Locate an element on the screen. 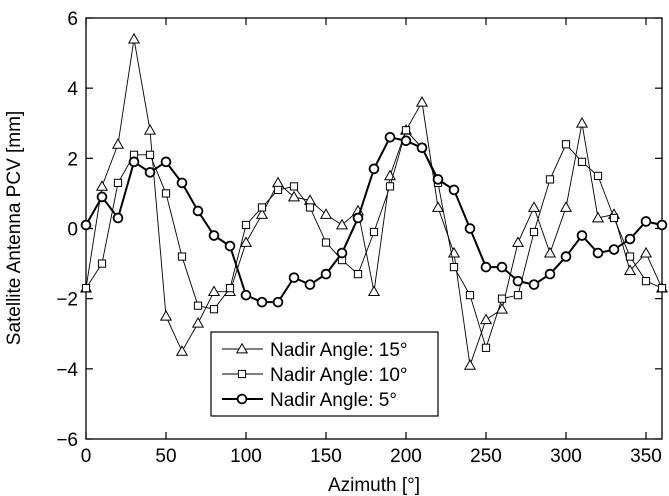  legend-item: Nadir Angle: 15° is located at coordinates (315, 350).